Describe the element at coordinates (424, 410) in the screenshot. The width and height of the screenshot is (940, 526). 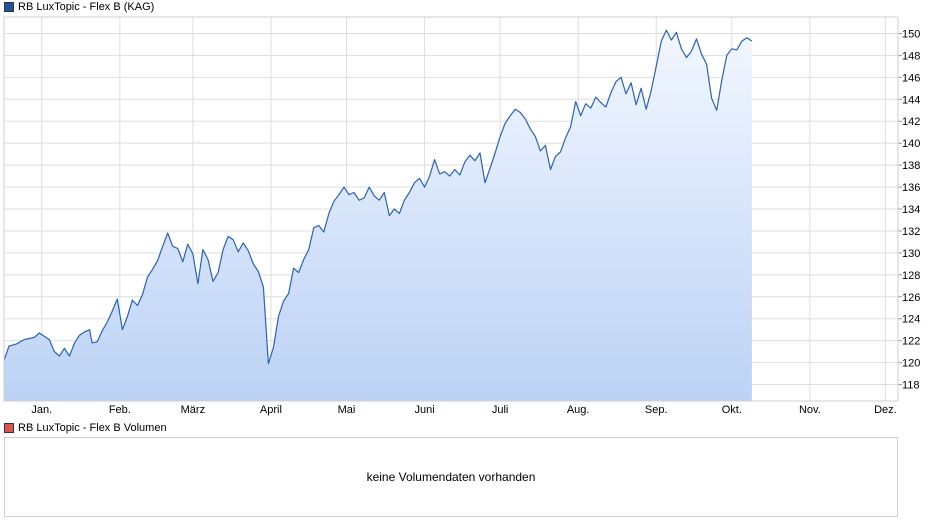
I see `x-tick-label: Juni` at that location.